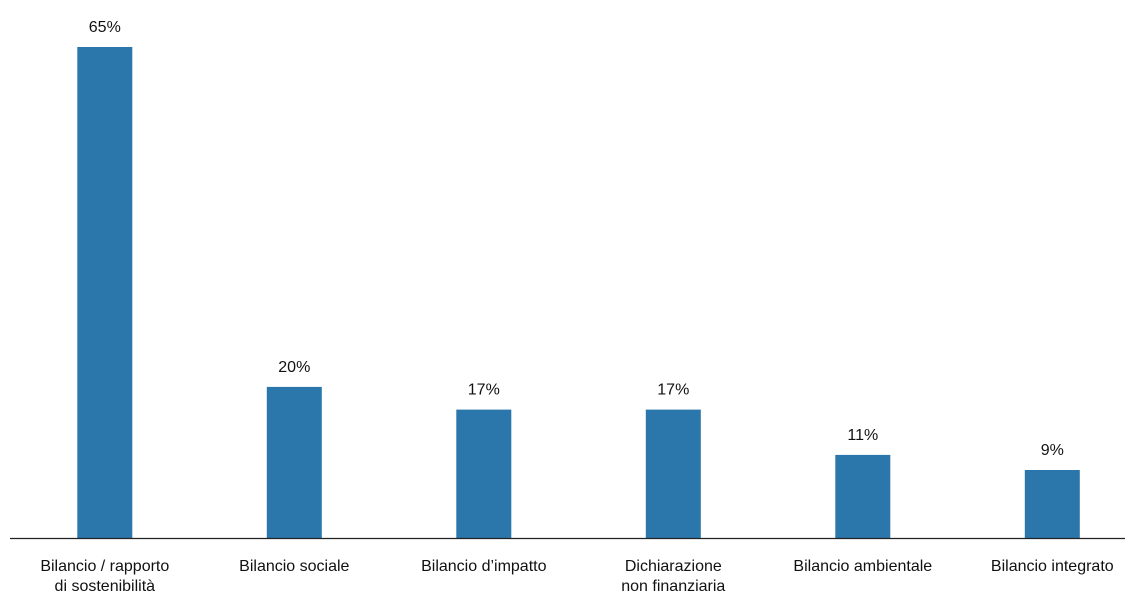 The height and width of the screenshot is (598, 1129). I want to click on value-label-5: 9%, so click(1052, 450).